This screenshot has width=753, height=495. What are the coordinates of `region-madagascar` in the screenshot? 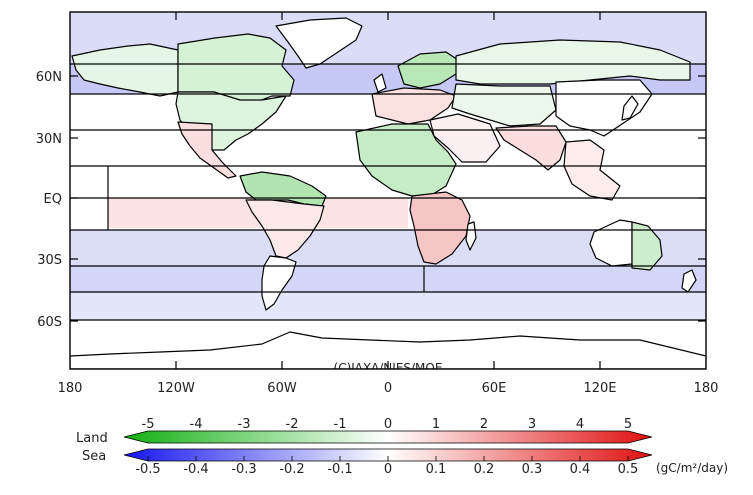 It's located at (471, 236).